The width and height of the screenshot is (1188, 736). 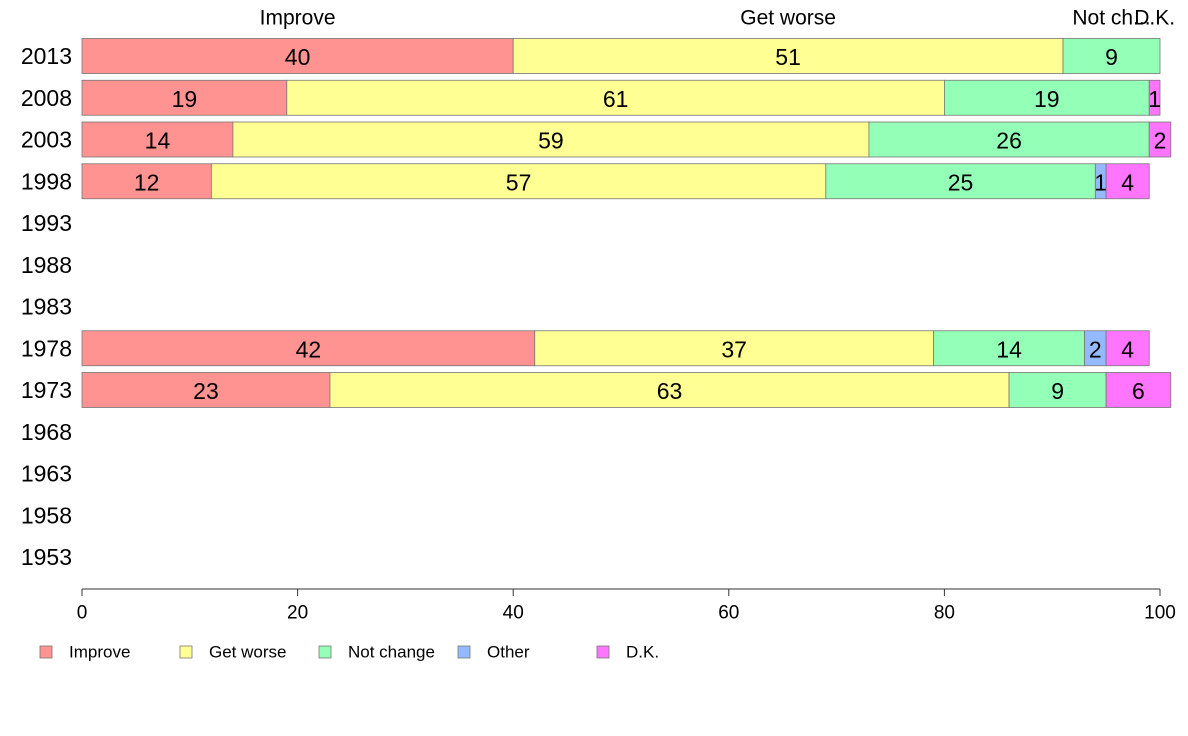 I want to click on legend-label: Improve, so click(x=99, y=652).